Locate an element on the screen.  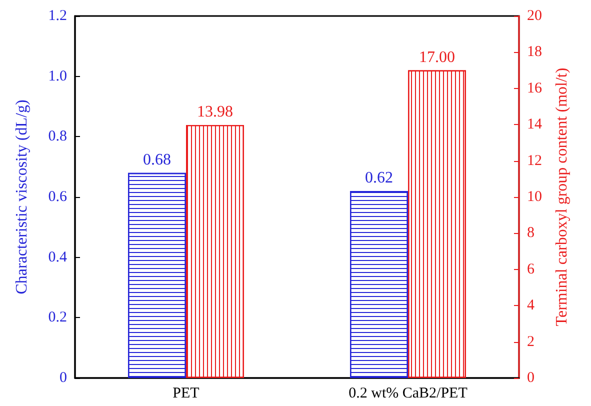
y2-tick-label: 4 is located at coordinates (531, 306).